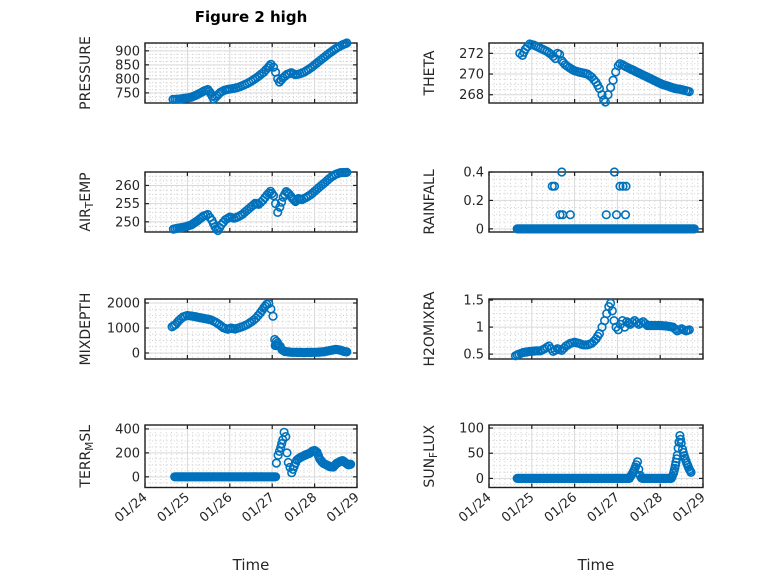 This screenshot has height=583, width=778. I want to click on y-axis-label: PRESSURE, so click(86, 73).